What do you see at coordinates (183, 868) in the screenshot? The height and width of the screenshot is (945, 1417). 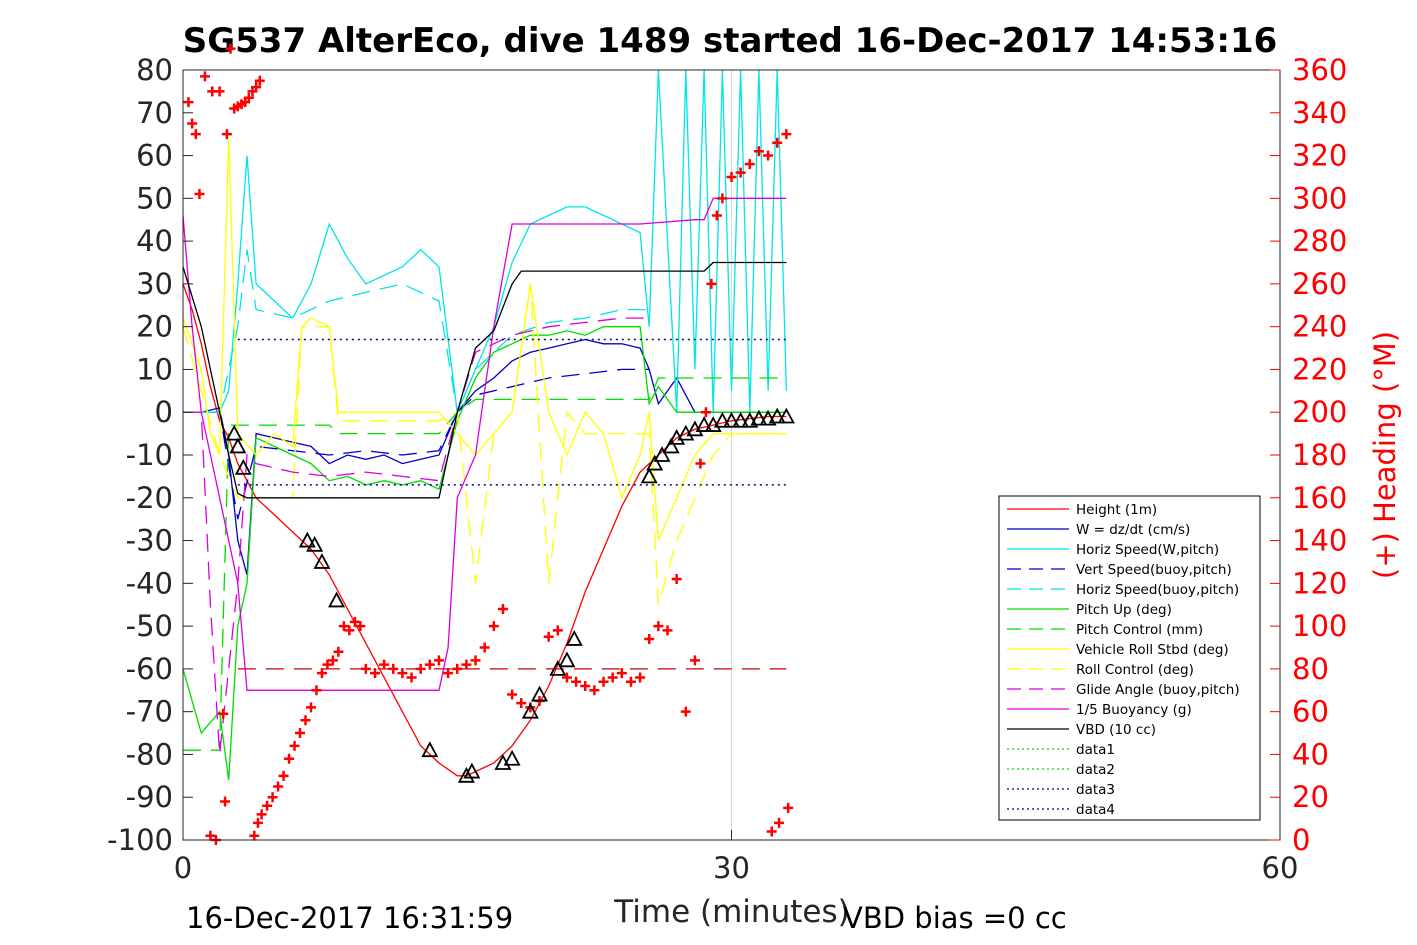 I see `x-tick-label: 0` at bounding box center [183, 868].